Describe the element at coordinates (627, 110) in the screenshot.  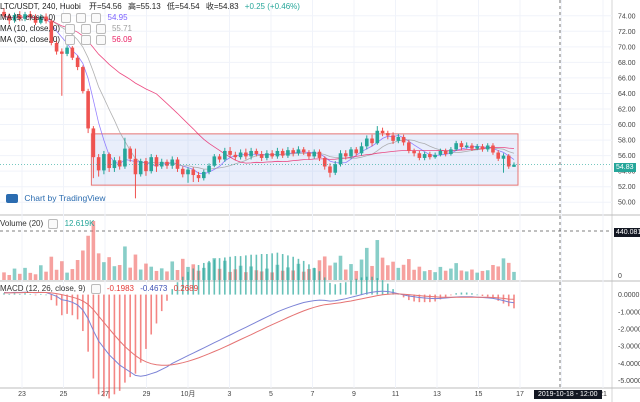
I see `price-axis-label: 62.00` at that location.